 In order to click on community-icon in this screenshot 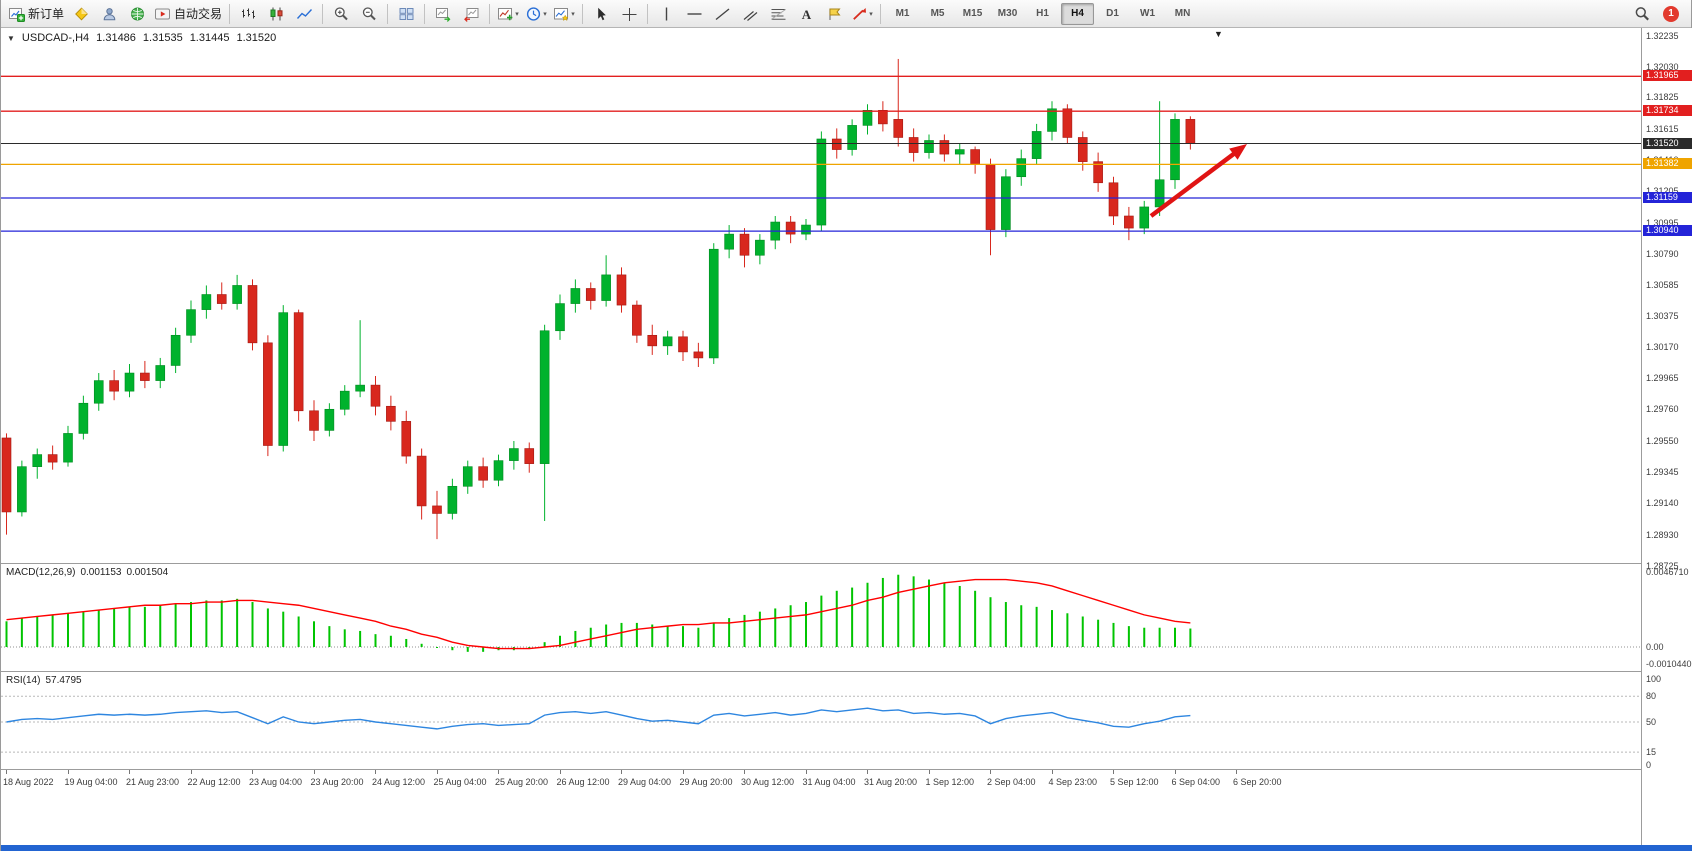, I will do `click(137, 14)`.